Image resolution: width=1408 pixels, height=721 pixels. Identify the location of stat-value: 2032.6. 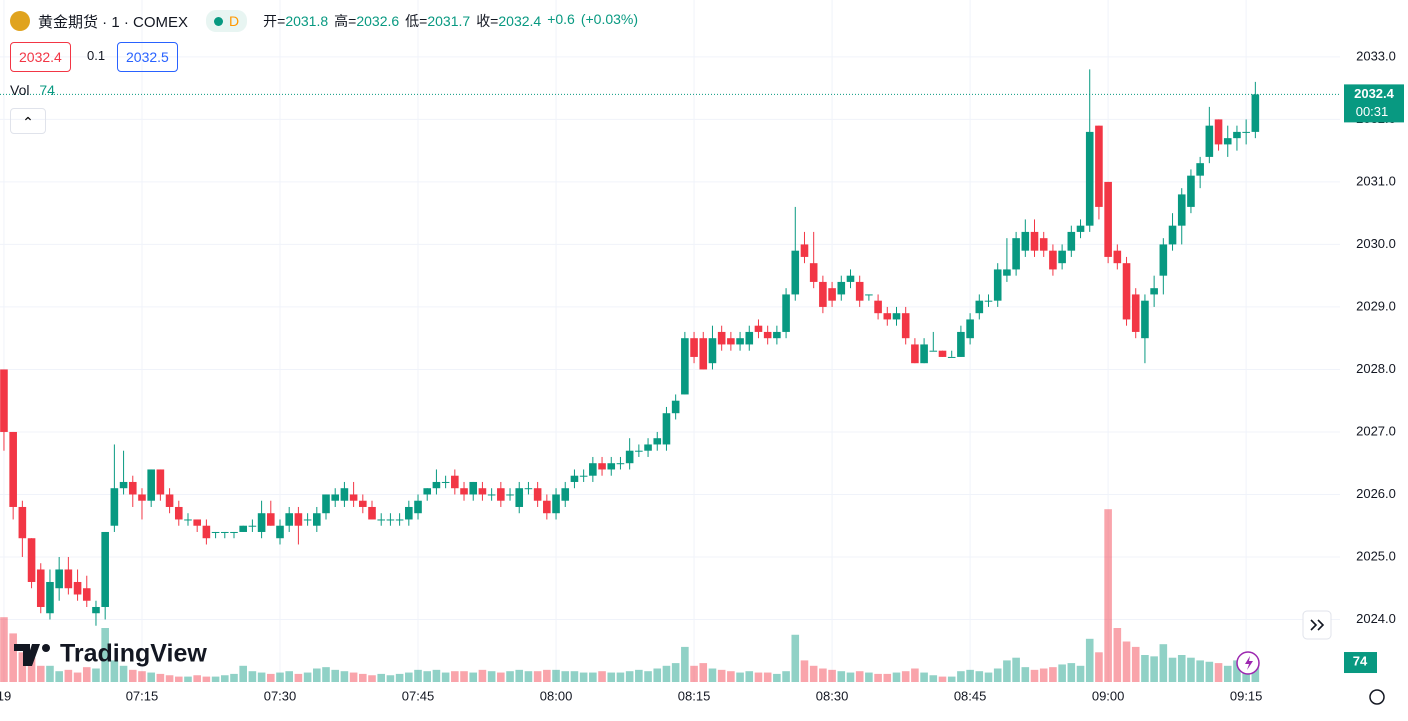
(378, 21).